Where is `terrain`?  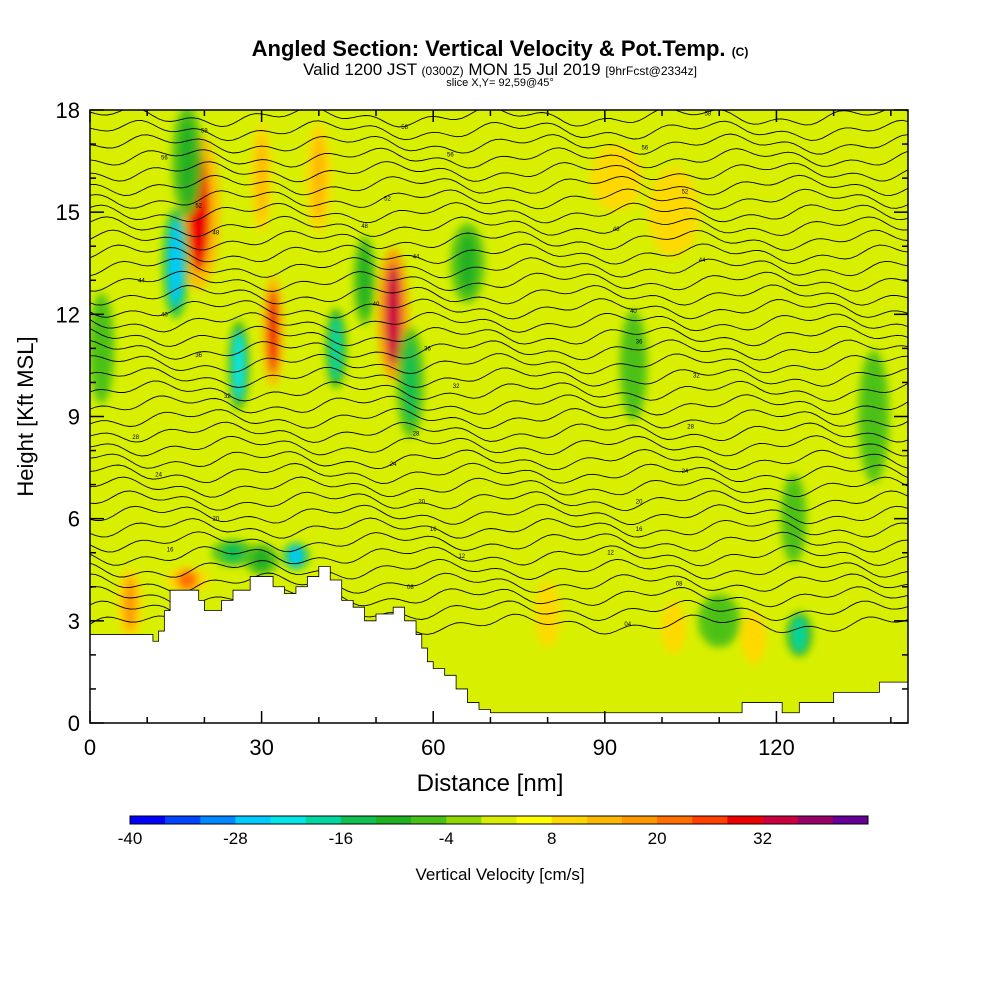
terrain is located at coordinates (499, 644).